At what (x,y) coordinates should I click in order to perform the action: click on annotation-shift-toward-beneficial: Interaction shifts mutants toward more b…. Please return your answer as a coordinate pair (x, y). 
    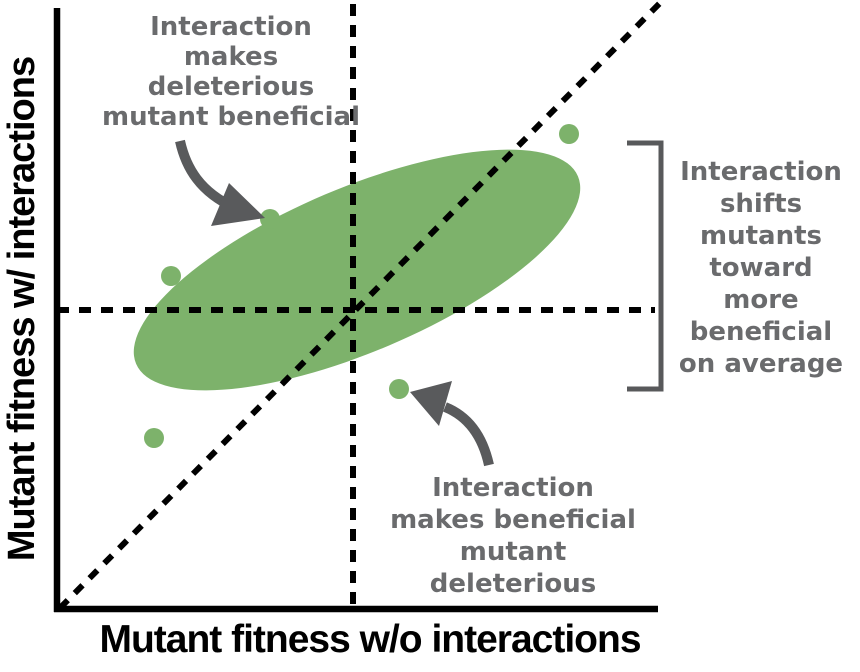
    Looking at the image, I should click on (761, 268).